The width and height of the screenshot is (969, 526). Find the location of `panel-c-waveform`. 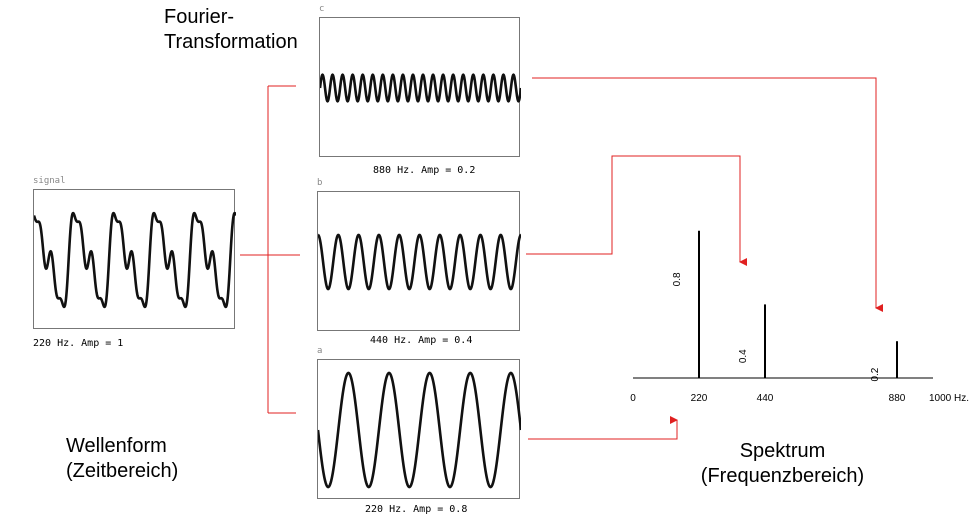

panel-c-waveform is located at coordinates (420, 88).